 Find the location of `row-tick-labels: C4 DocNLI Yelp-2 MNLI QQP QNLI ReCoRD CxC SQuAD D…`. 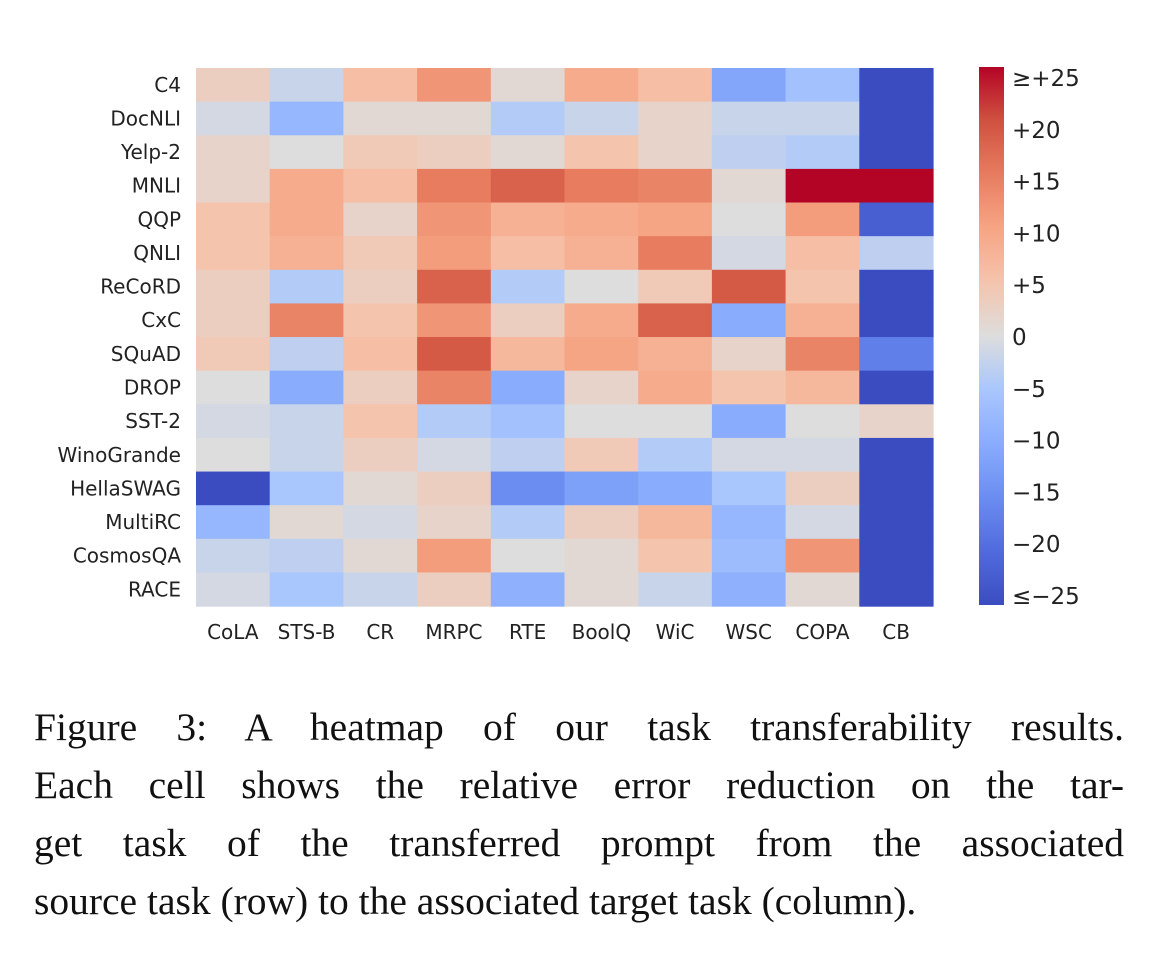

row-tick-labels: C4 DocNLI Yelp-2 MNLI QQP QNLI ReCoRD CxC SQuAD D… is located at coordinates (120, 337).